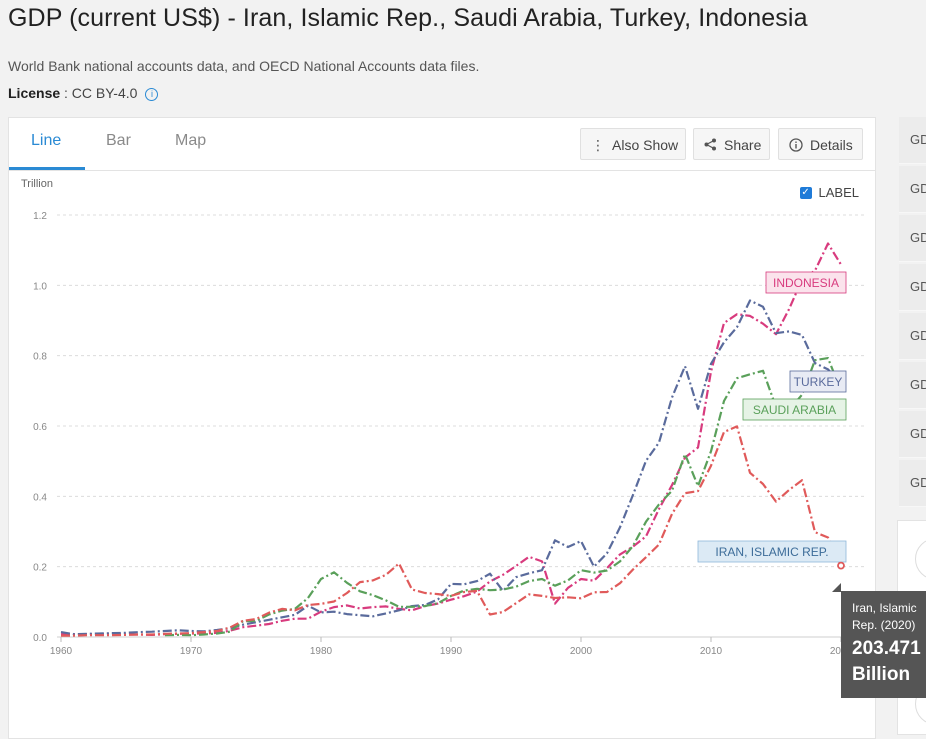  Describe the element at coordinates (37, 184) in the screenshot. I see `y-unit-label: Trillion` at that location.